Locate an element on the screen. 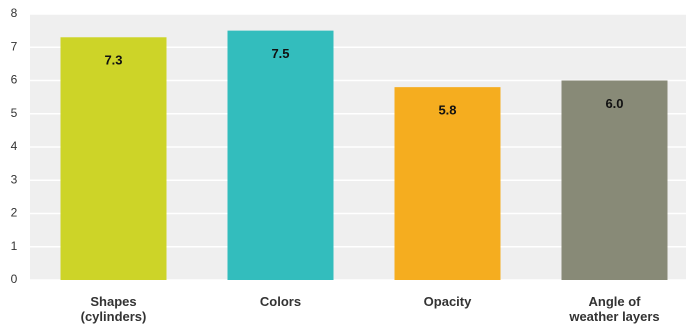 The height and width of the screenshot is (328, 686). y-tick-label: 0 is located at coordinates (14, 279).